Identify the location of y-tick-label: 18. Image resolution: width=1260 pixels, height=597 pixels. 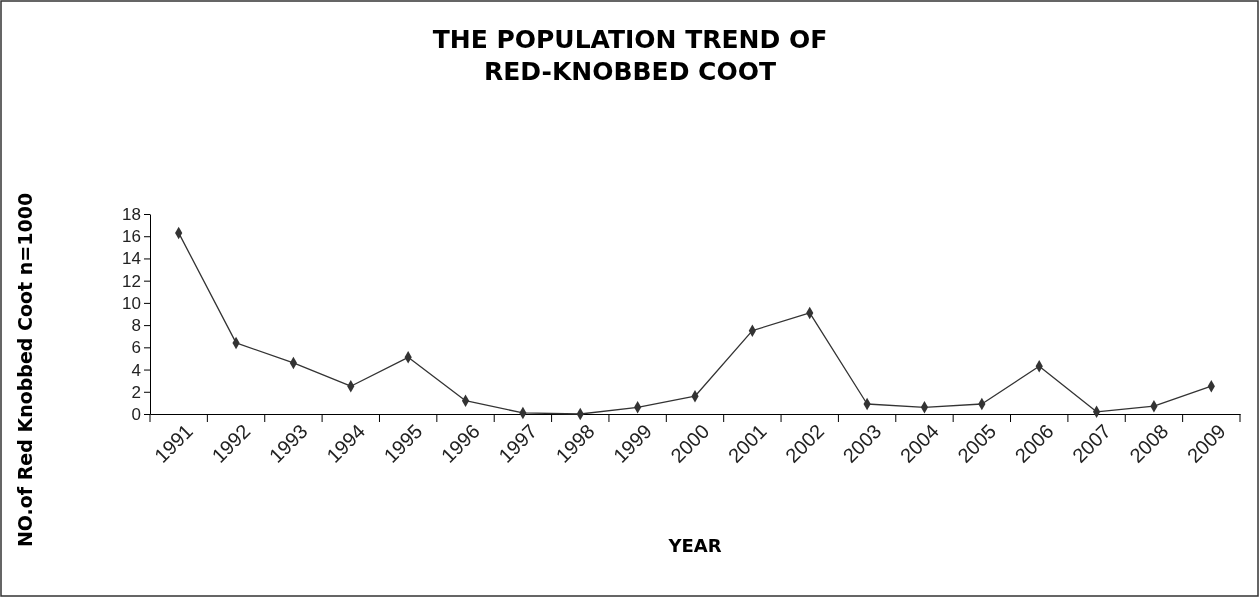
(131, 214).